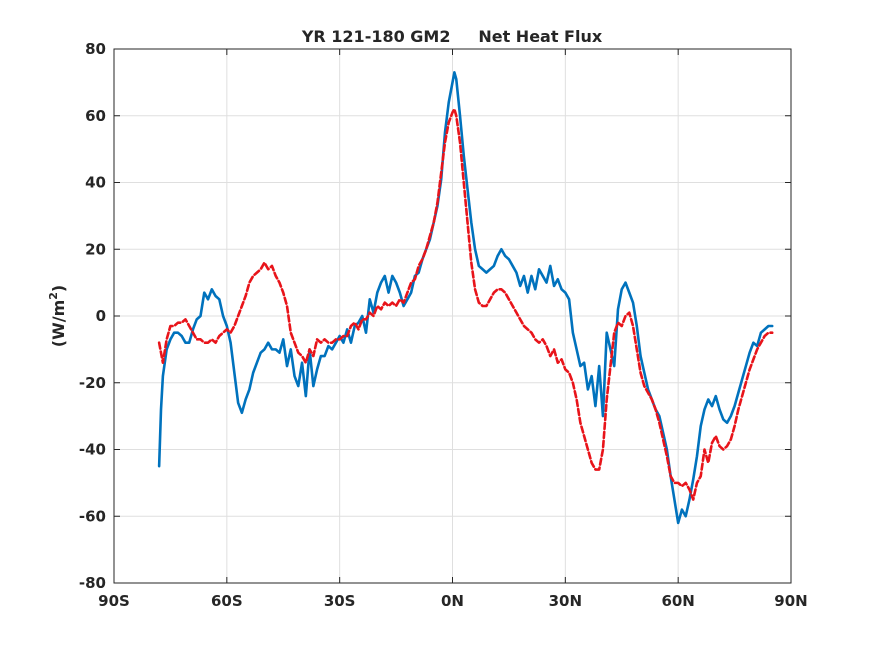  What do you see at coordinates (677, 601) in the screenshot?
I see `x-tick-label: 60N` at bounding box center [677, 601].